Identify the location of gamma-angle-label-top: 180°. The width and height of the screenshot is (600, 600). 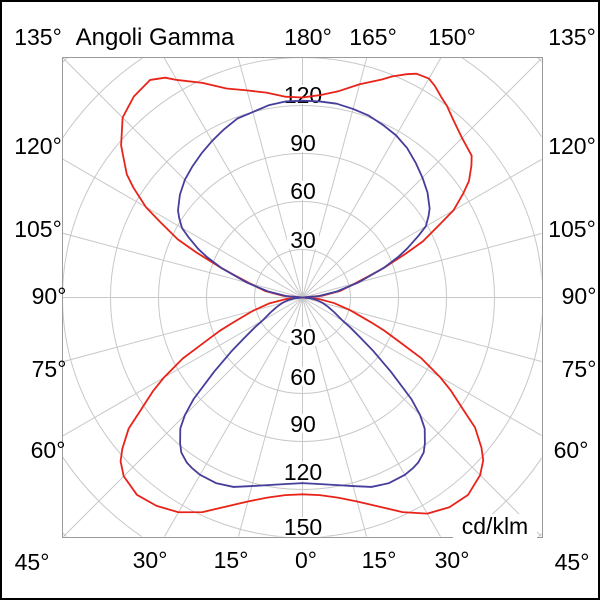
(308, 37).